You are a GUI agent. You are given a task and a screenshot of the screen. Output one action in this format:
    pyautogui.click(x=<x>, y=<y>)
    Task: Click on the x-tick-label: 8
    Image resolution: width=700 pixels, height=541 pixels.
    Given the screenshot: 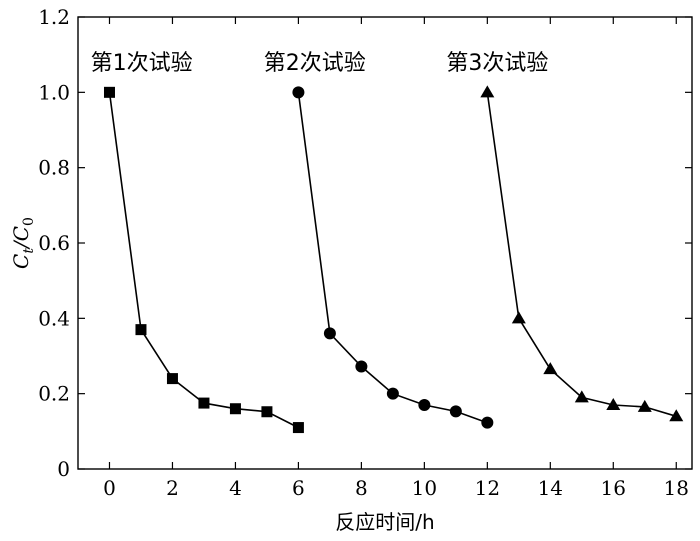 What is the action you would take?
    pyautogui.click(x=361, y=488)
    